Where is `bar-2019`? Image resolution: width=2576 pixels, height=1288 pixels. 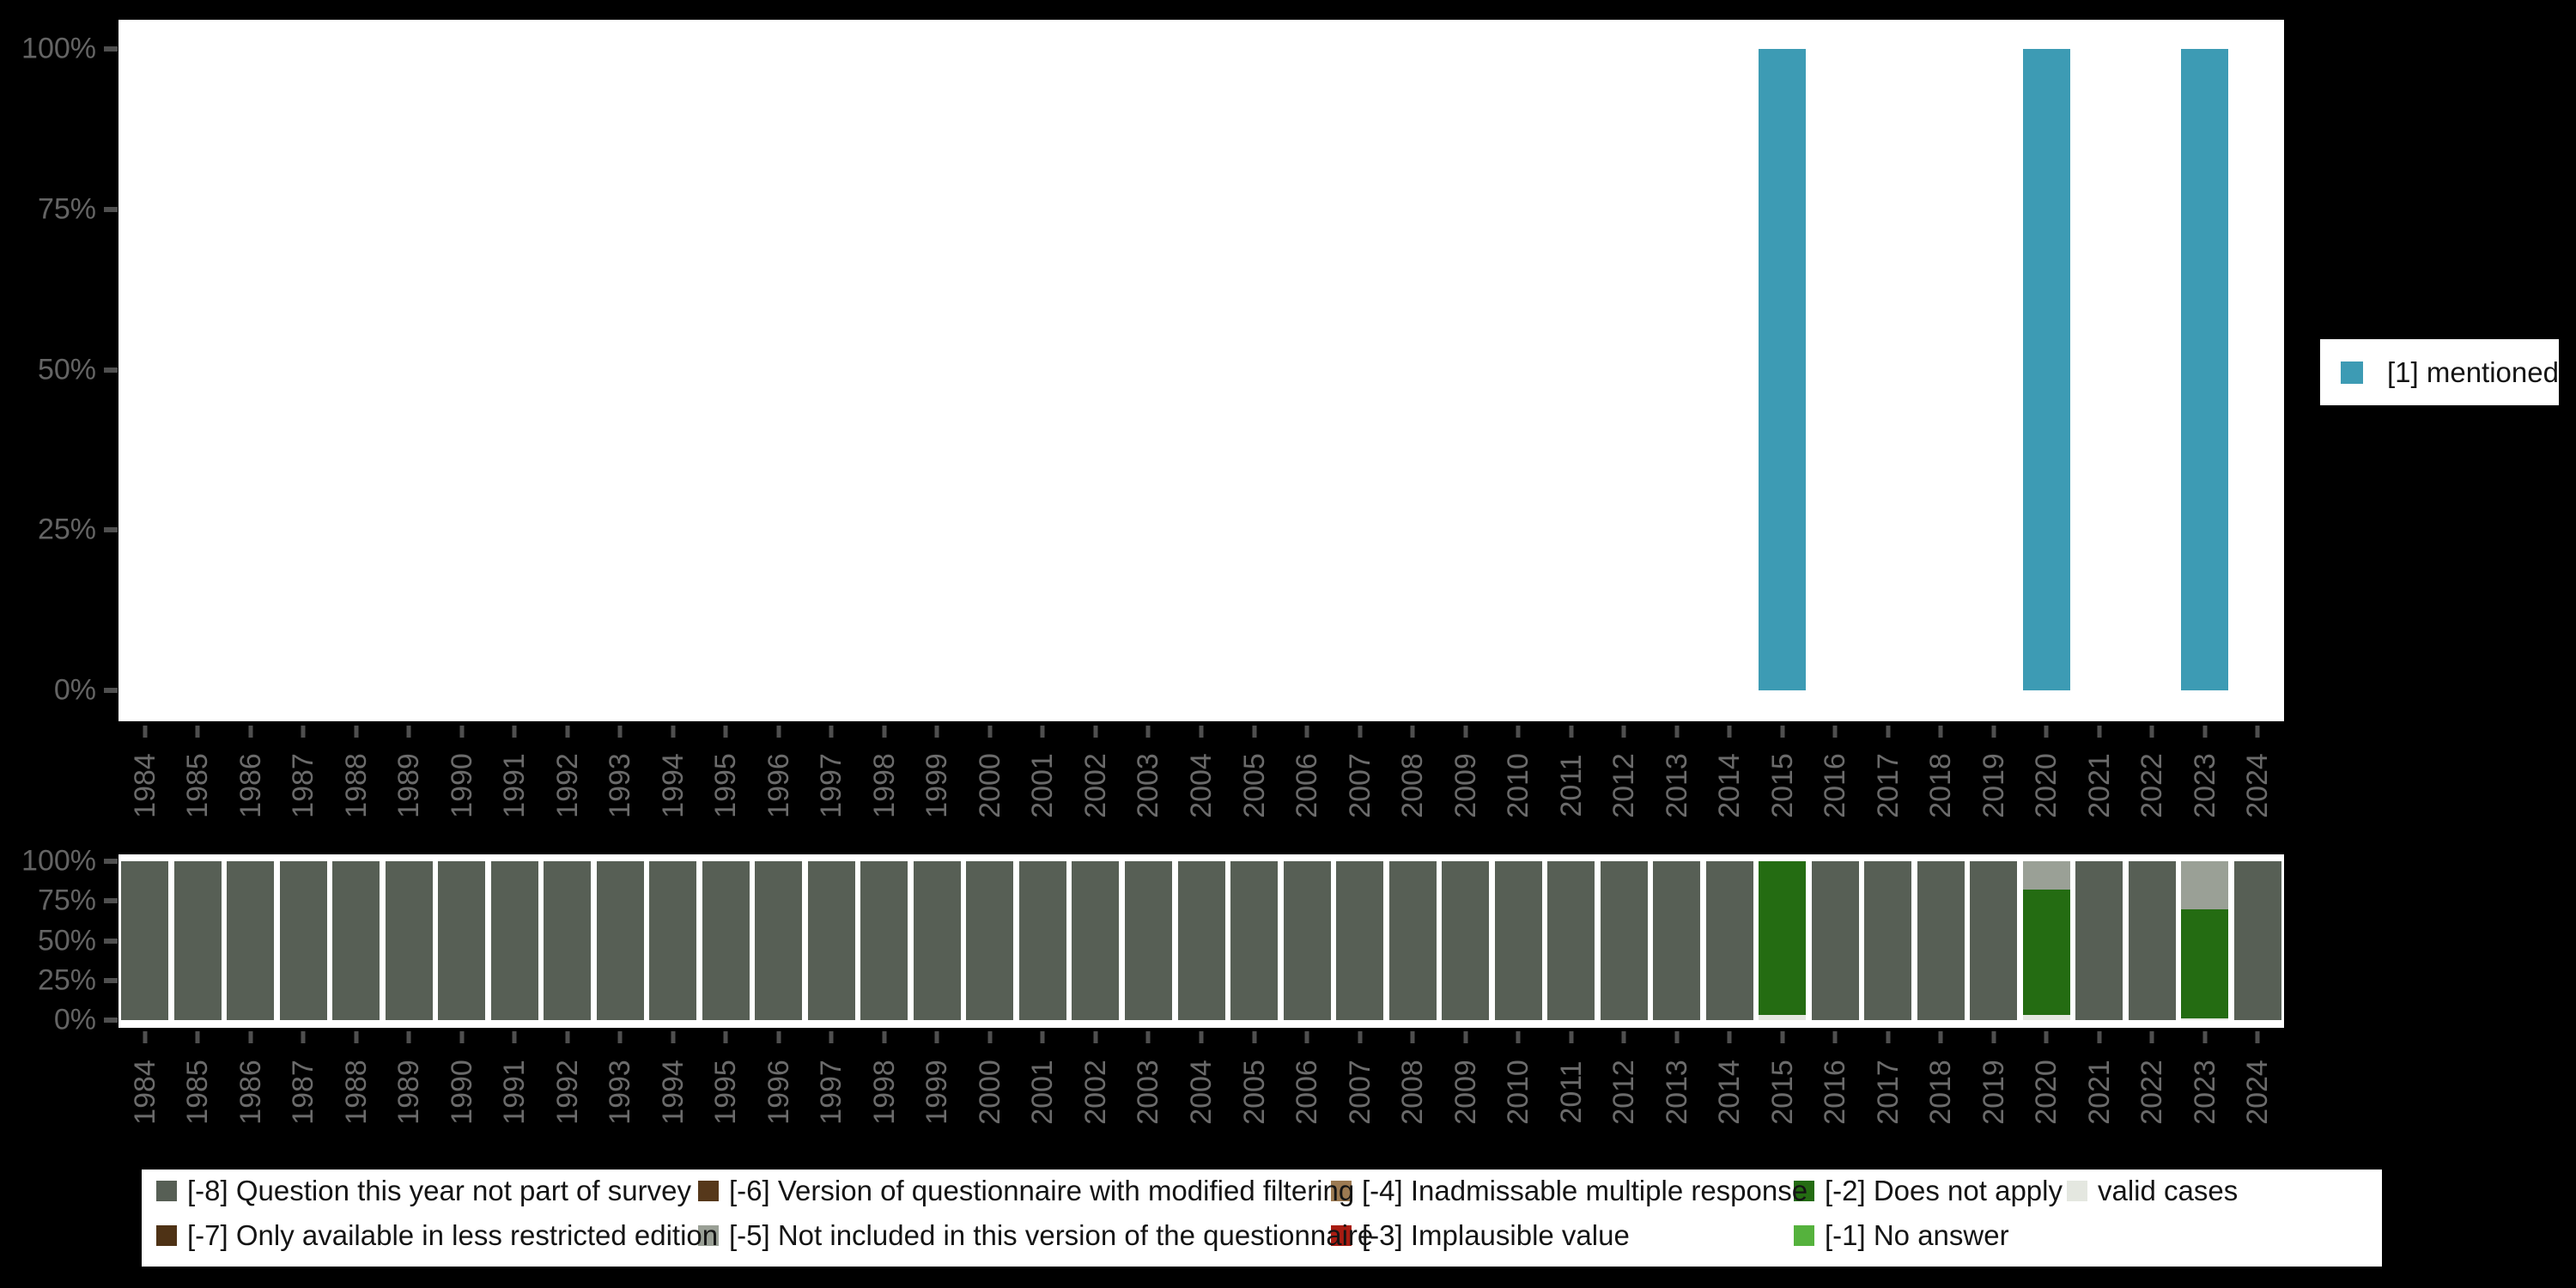
bar-2019 is located at coordinates (1994, 941).